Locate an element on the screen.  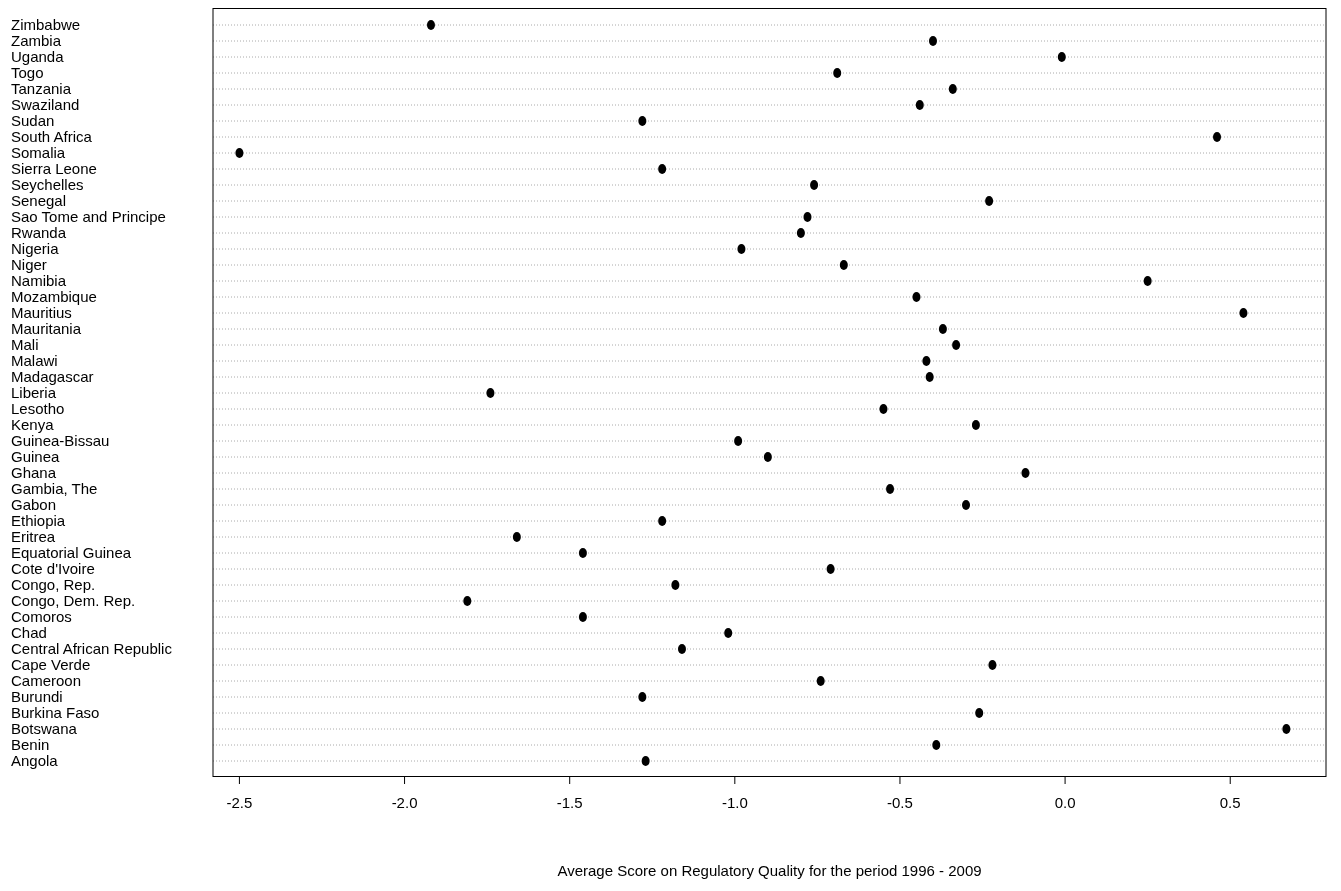
y-tick-label: Mali is located at coordinates (25, 344).